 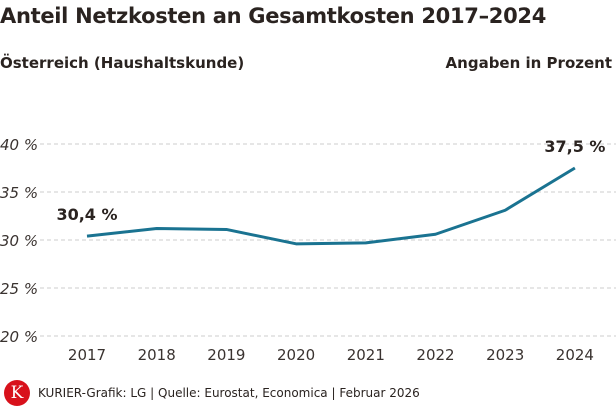 I want to click on chart-subtitle: Österreich (Haushaltskunde), so click(x=122, y=63).